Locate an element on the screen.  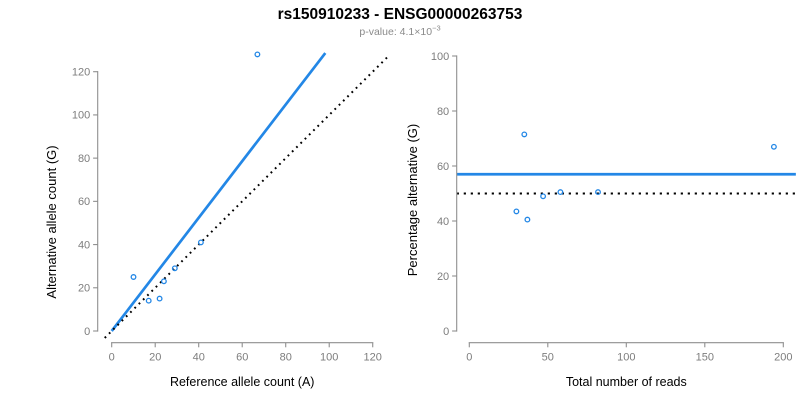
x-tick-label: 40 is located at coordinates (199, 358).